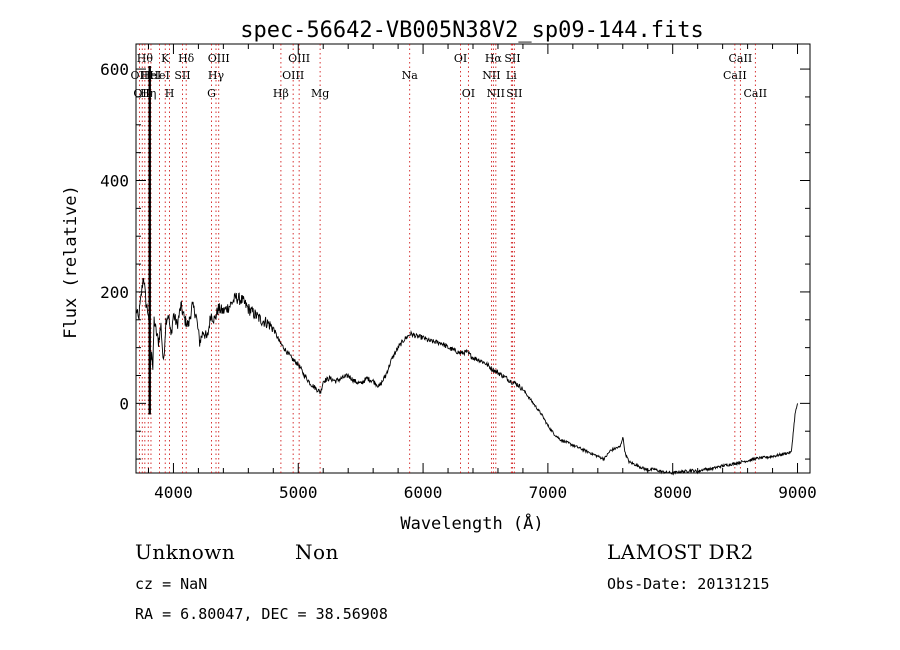 The height and width of the screenshot is (650, 900). Describe the element at coordinates (170, 93) in the screenshot. I see `marker-label-7: H` at that location.